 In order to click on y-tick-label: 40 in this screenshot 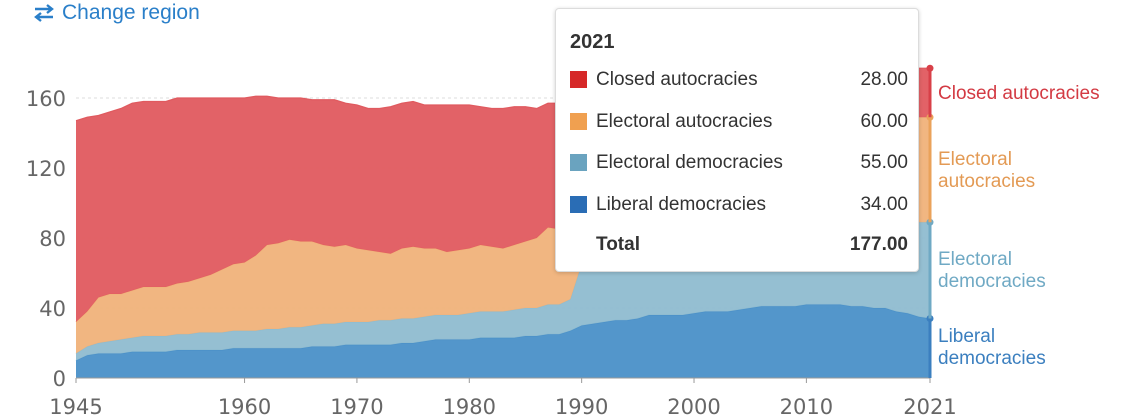, I will do `click(52, 309)`.